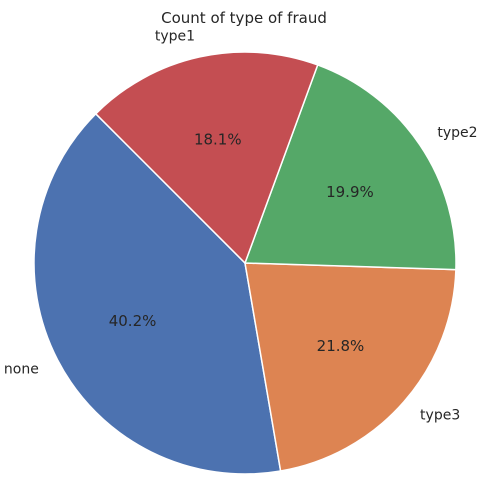 This screenshot has width=486, height=504. Describe the element at coordinates (244, 18) in the screenshot. I see `chart-title: Count of type of fraud` at that location.